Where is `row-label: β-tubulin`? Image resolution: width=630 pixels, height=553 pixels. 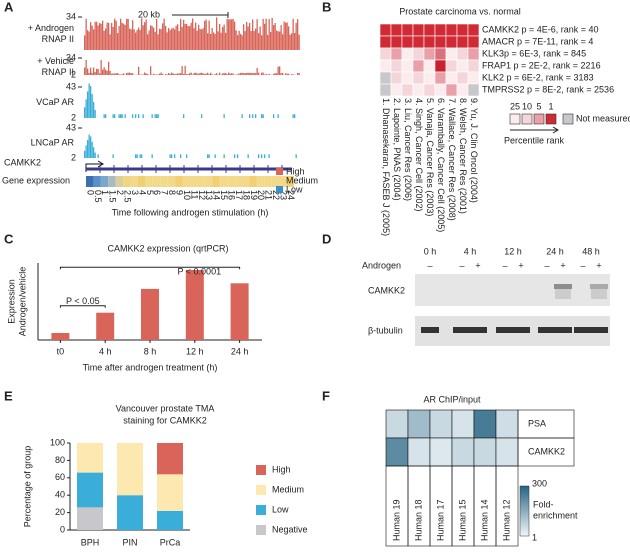 row-label: β-tubulin is located at coordinates (385, 330).